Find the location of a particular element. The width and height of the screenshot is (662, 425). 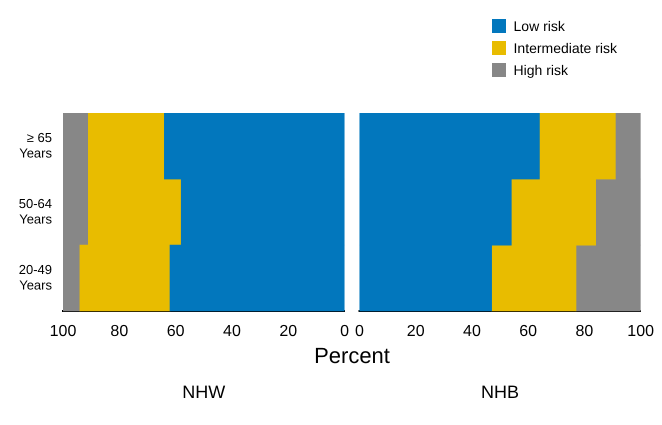

y-tick-label: ≥ 65 Years is located at coordinates (35, 145).